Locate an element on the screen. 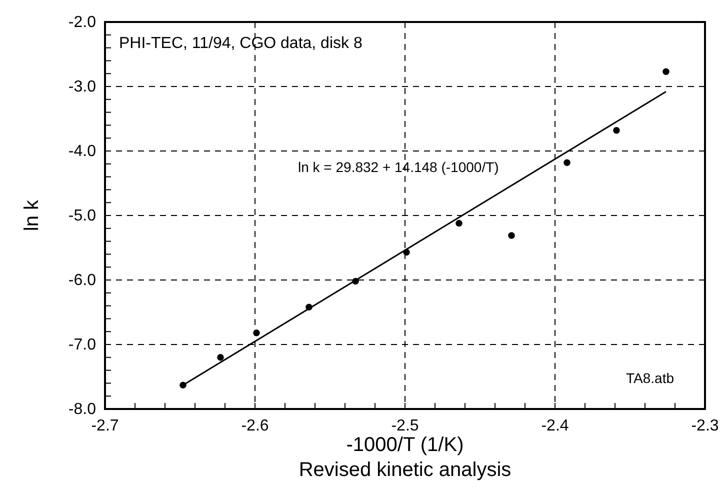  y-tick-label: -2.0 is located at coordinates (82, 23).